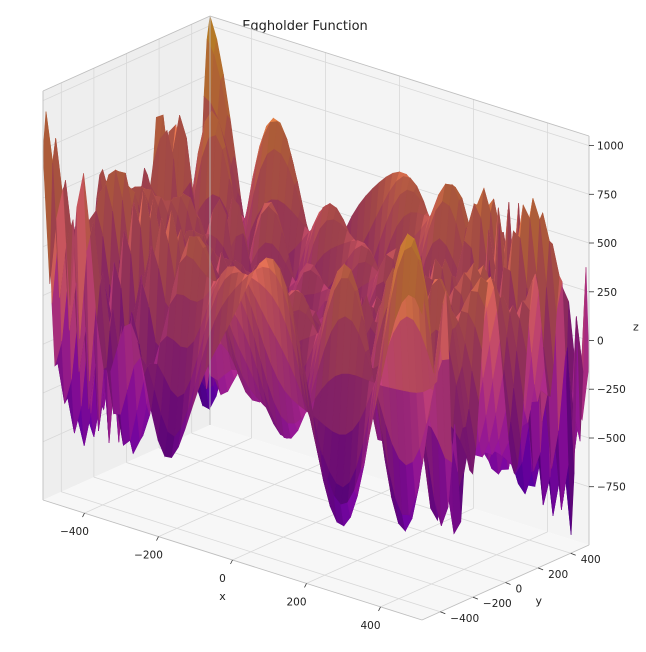 The height and width of the screenshot is (652, 646). Describe the element at coordinates (539, 601) in the screenshot. I see `y-axis-label: y` at that location.